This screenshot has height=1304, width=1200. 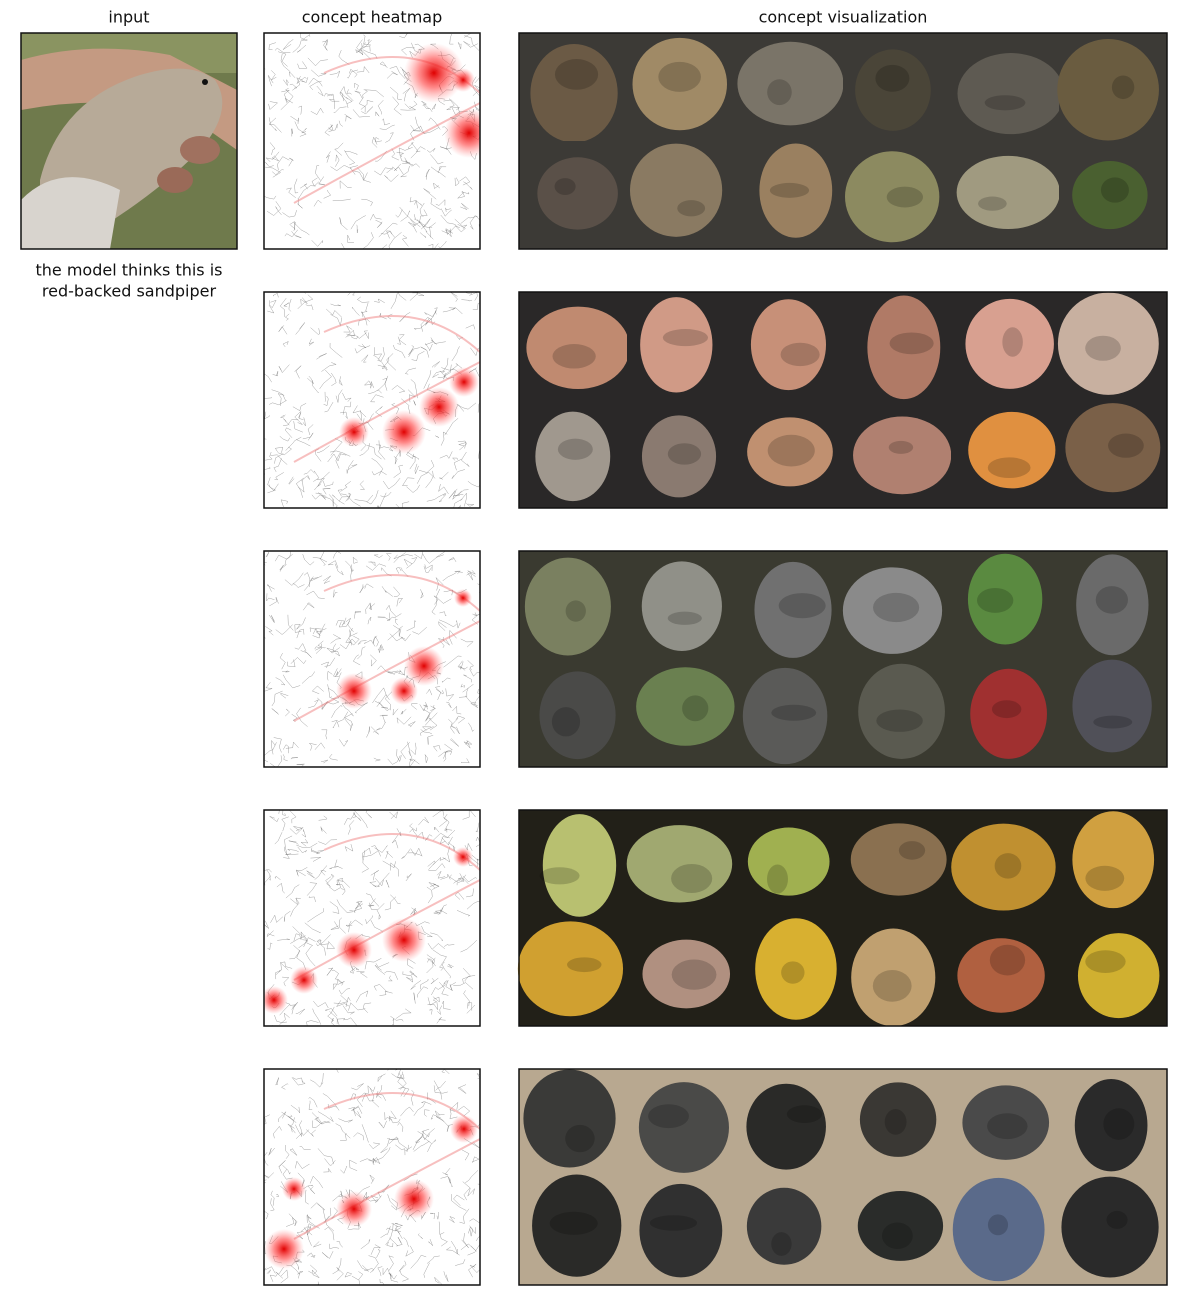 What do you see at coordinates (129, 141) in the screenshot?
I see `input-image` at bounding box center [129, 141].